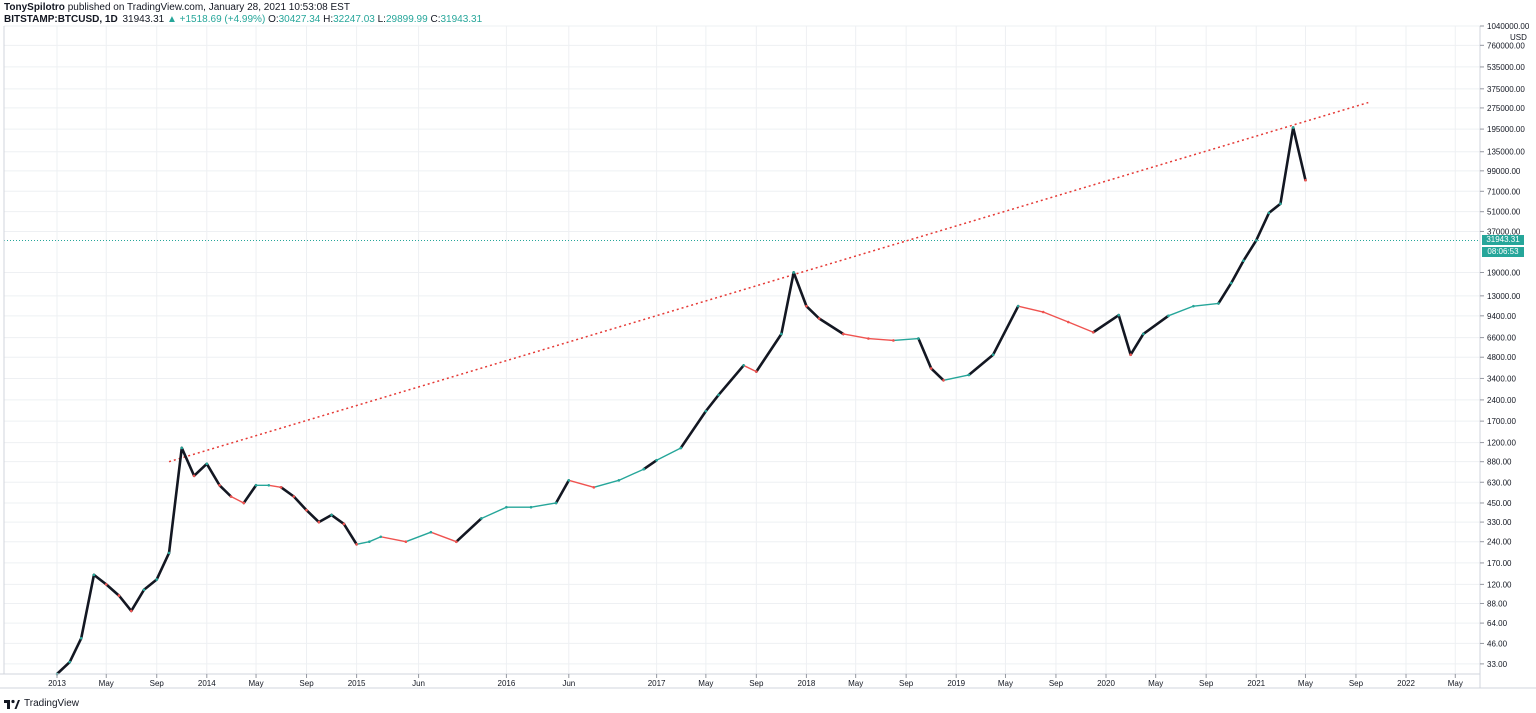 This screenshot has height=713, width=1536. I want to click on open-label: O:, so click(273, 19).